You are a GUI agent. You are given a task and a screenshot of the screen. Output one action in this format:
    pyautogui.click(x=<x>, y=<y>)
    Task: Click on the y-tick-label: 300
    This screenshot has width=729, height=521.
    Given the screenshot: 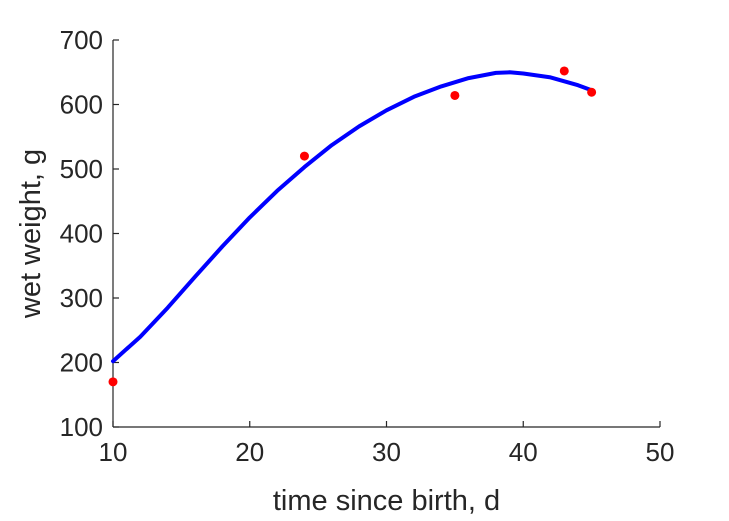 What is the action you would take?
    pyautogui.click(x=81, y=298)
    